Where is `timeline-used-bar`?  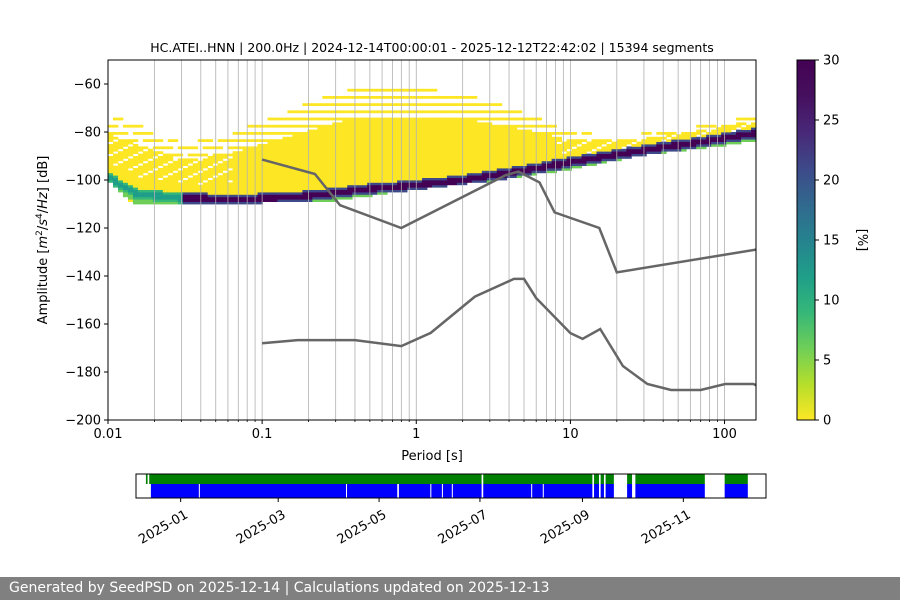 timeline-used-bar is located at coordinates (736, 491).